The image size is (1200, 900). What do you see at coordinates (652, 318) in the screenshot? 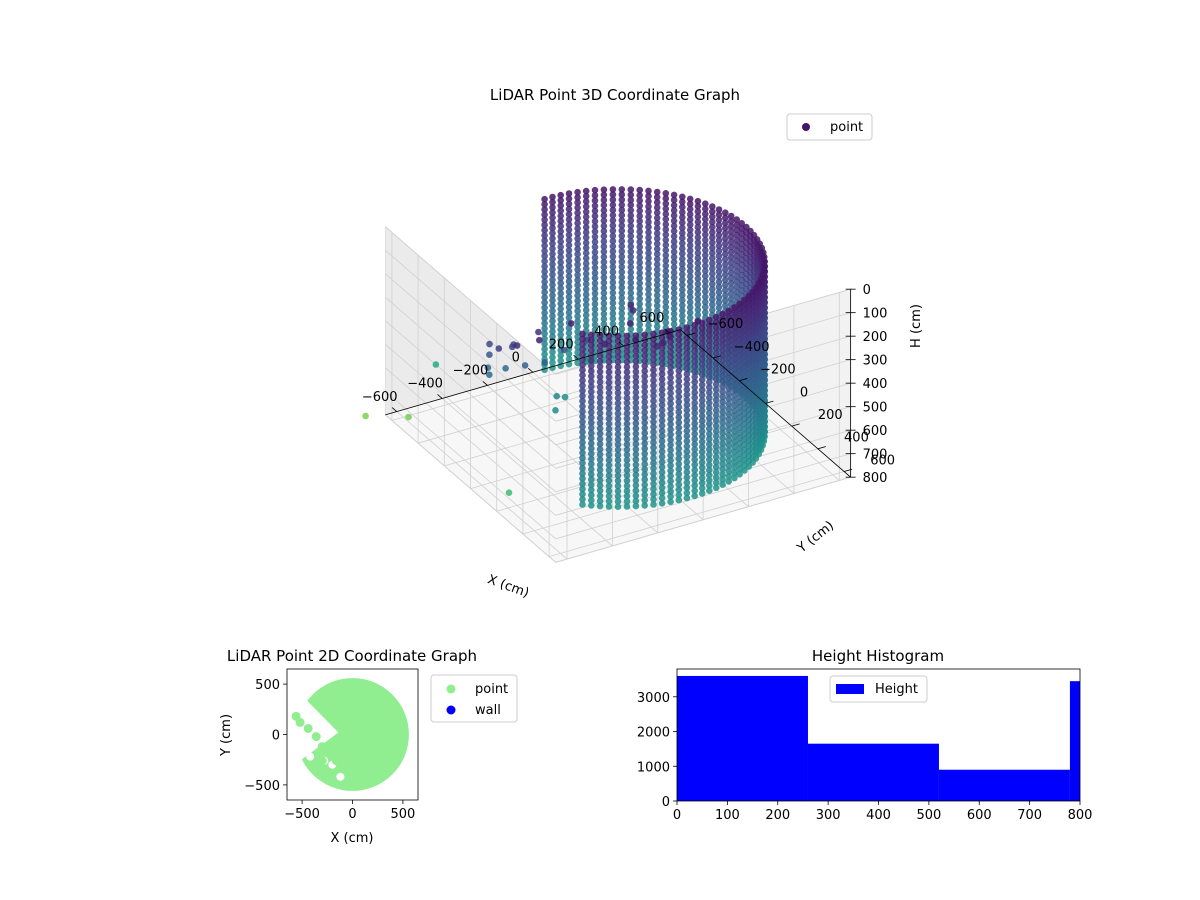
I see `chart-3d-x-tick-label: 600` at bounding box center [652, 318].